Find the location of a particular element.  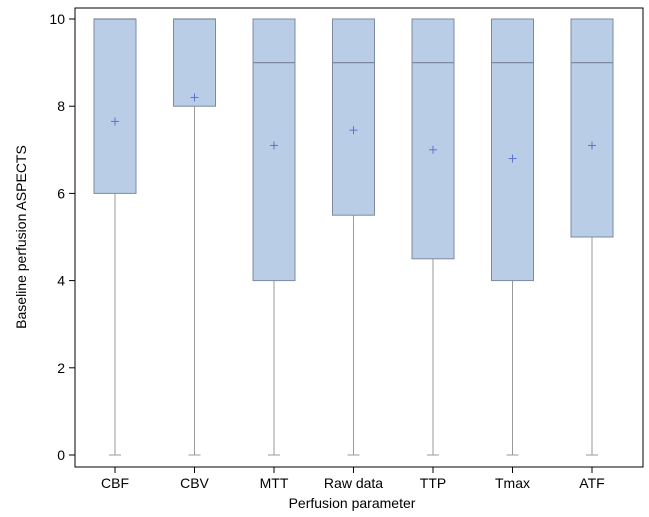

box-cbf is located at coordinates (115, 237).